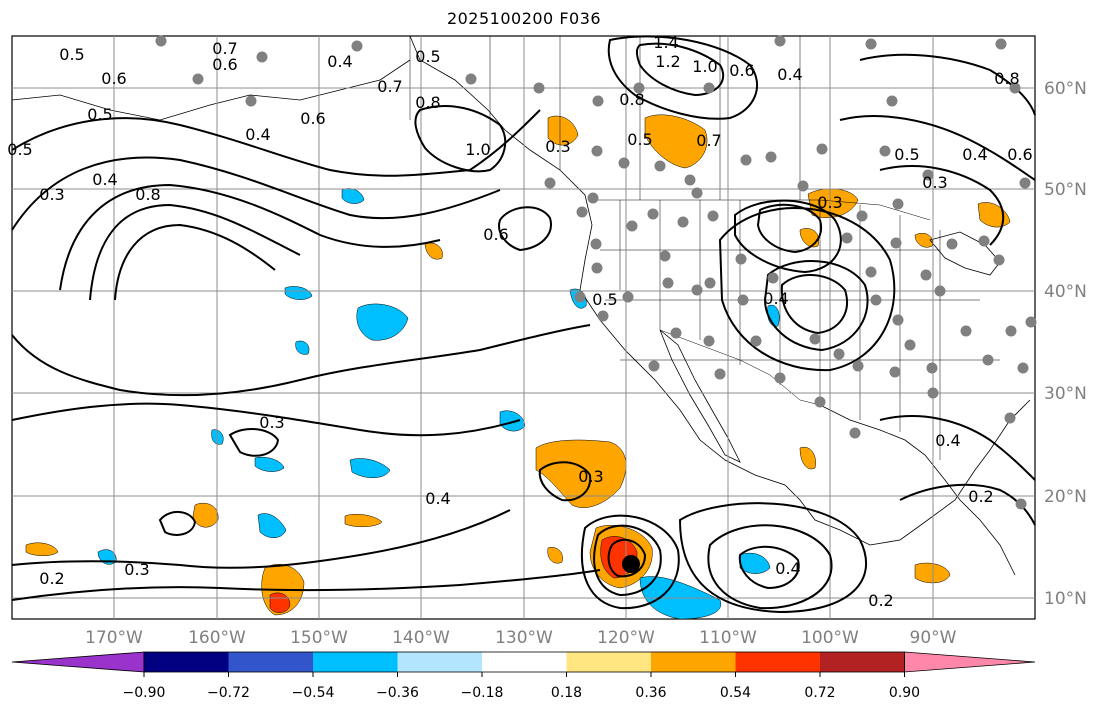  Describe the element at coordinates (735, 693) in the screenshot. I see `colorbar-tick-label: 0.54` at that location.